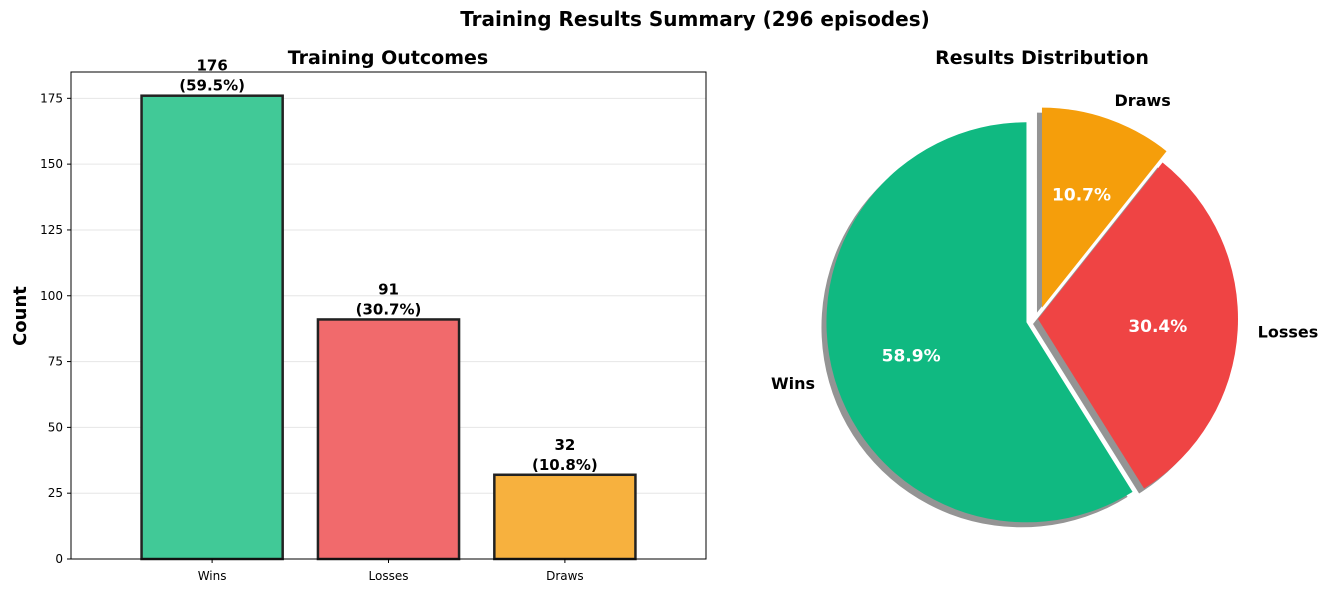  Describe the element at coordinates (565, 455) in the screenshot. I see `bar-value-label: 32 (10.8%)` at that location.